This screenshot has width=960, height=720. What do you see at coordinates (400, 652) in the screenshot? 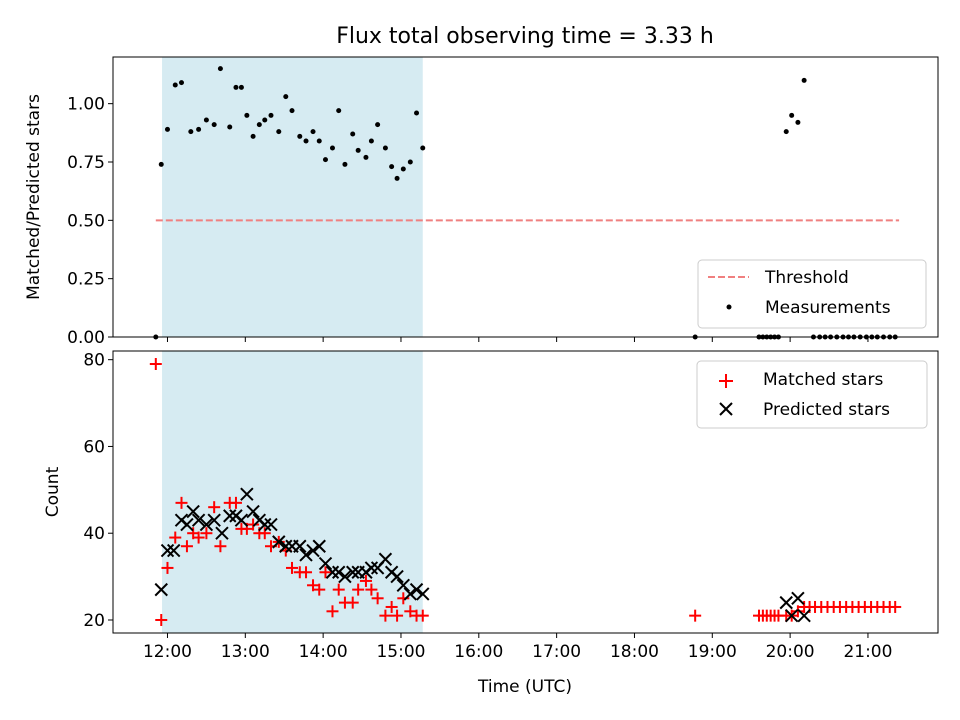
I see `x-tick-label: 15:00` at bounding box center [400, 652].